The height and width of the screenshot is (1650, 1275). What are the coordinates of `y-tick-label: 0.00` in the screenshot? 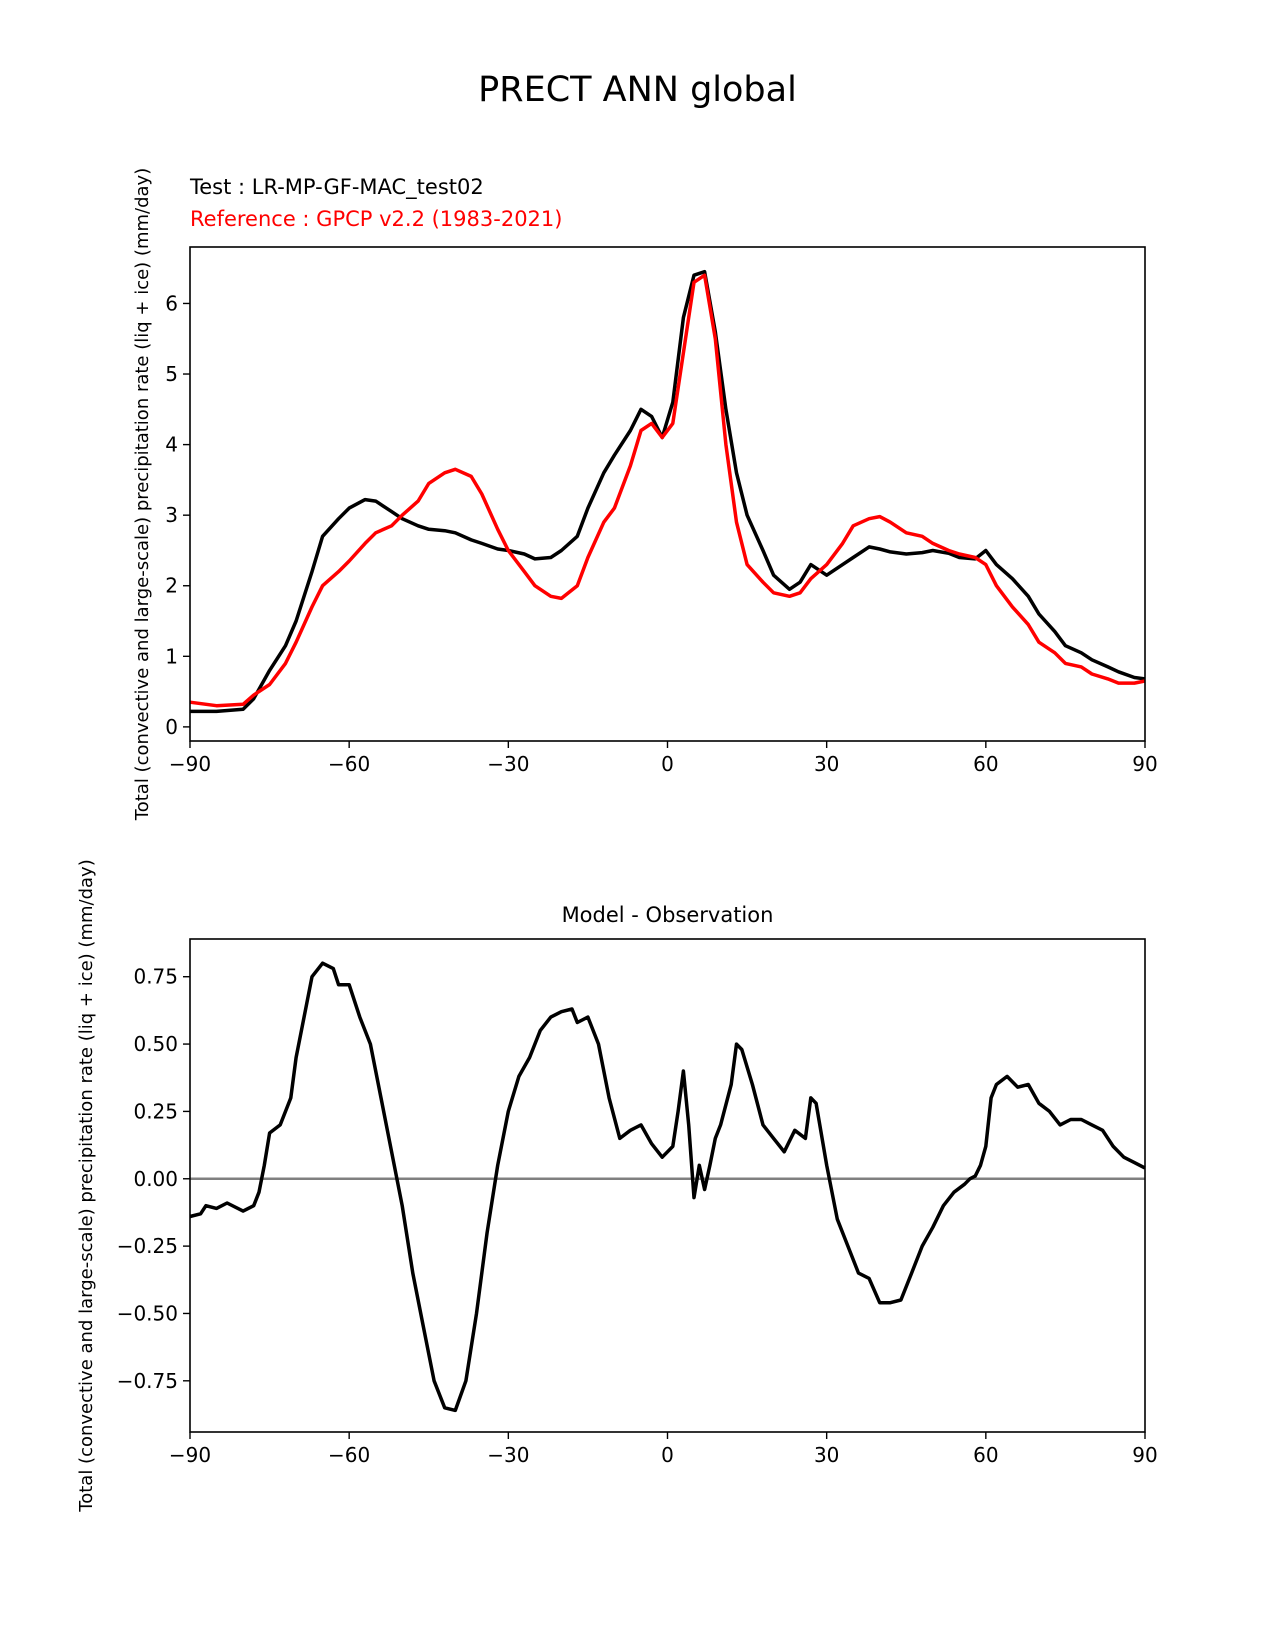 It's located at (155, 1179).